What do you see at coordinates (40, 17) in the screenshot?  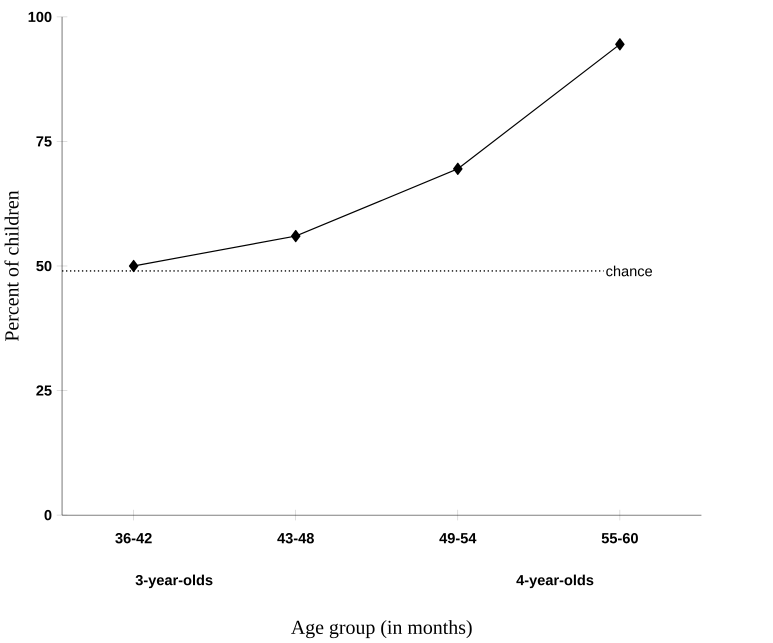 I see `y-tick-label: 100` at bounding box center [40, 17].